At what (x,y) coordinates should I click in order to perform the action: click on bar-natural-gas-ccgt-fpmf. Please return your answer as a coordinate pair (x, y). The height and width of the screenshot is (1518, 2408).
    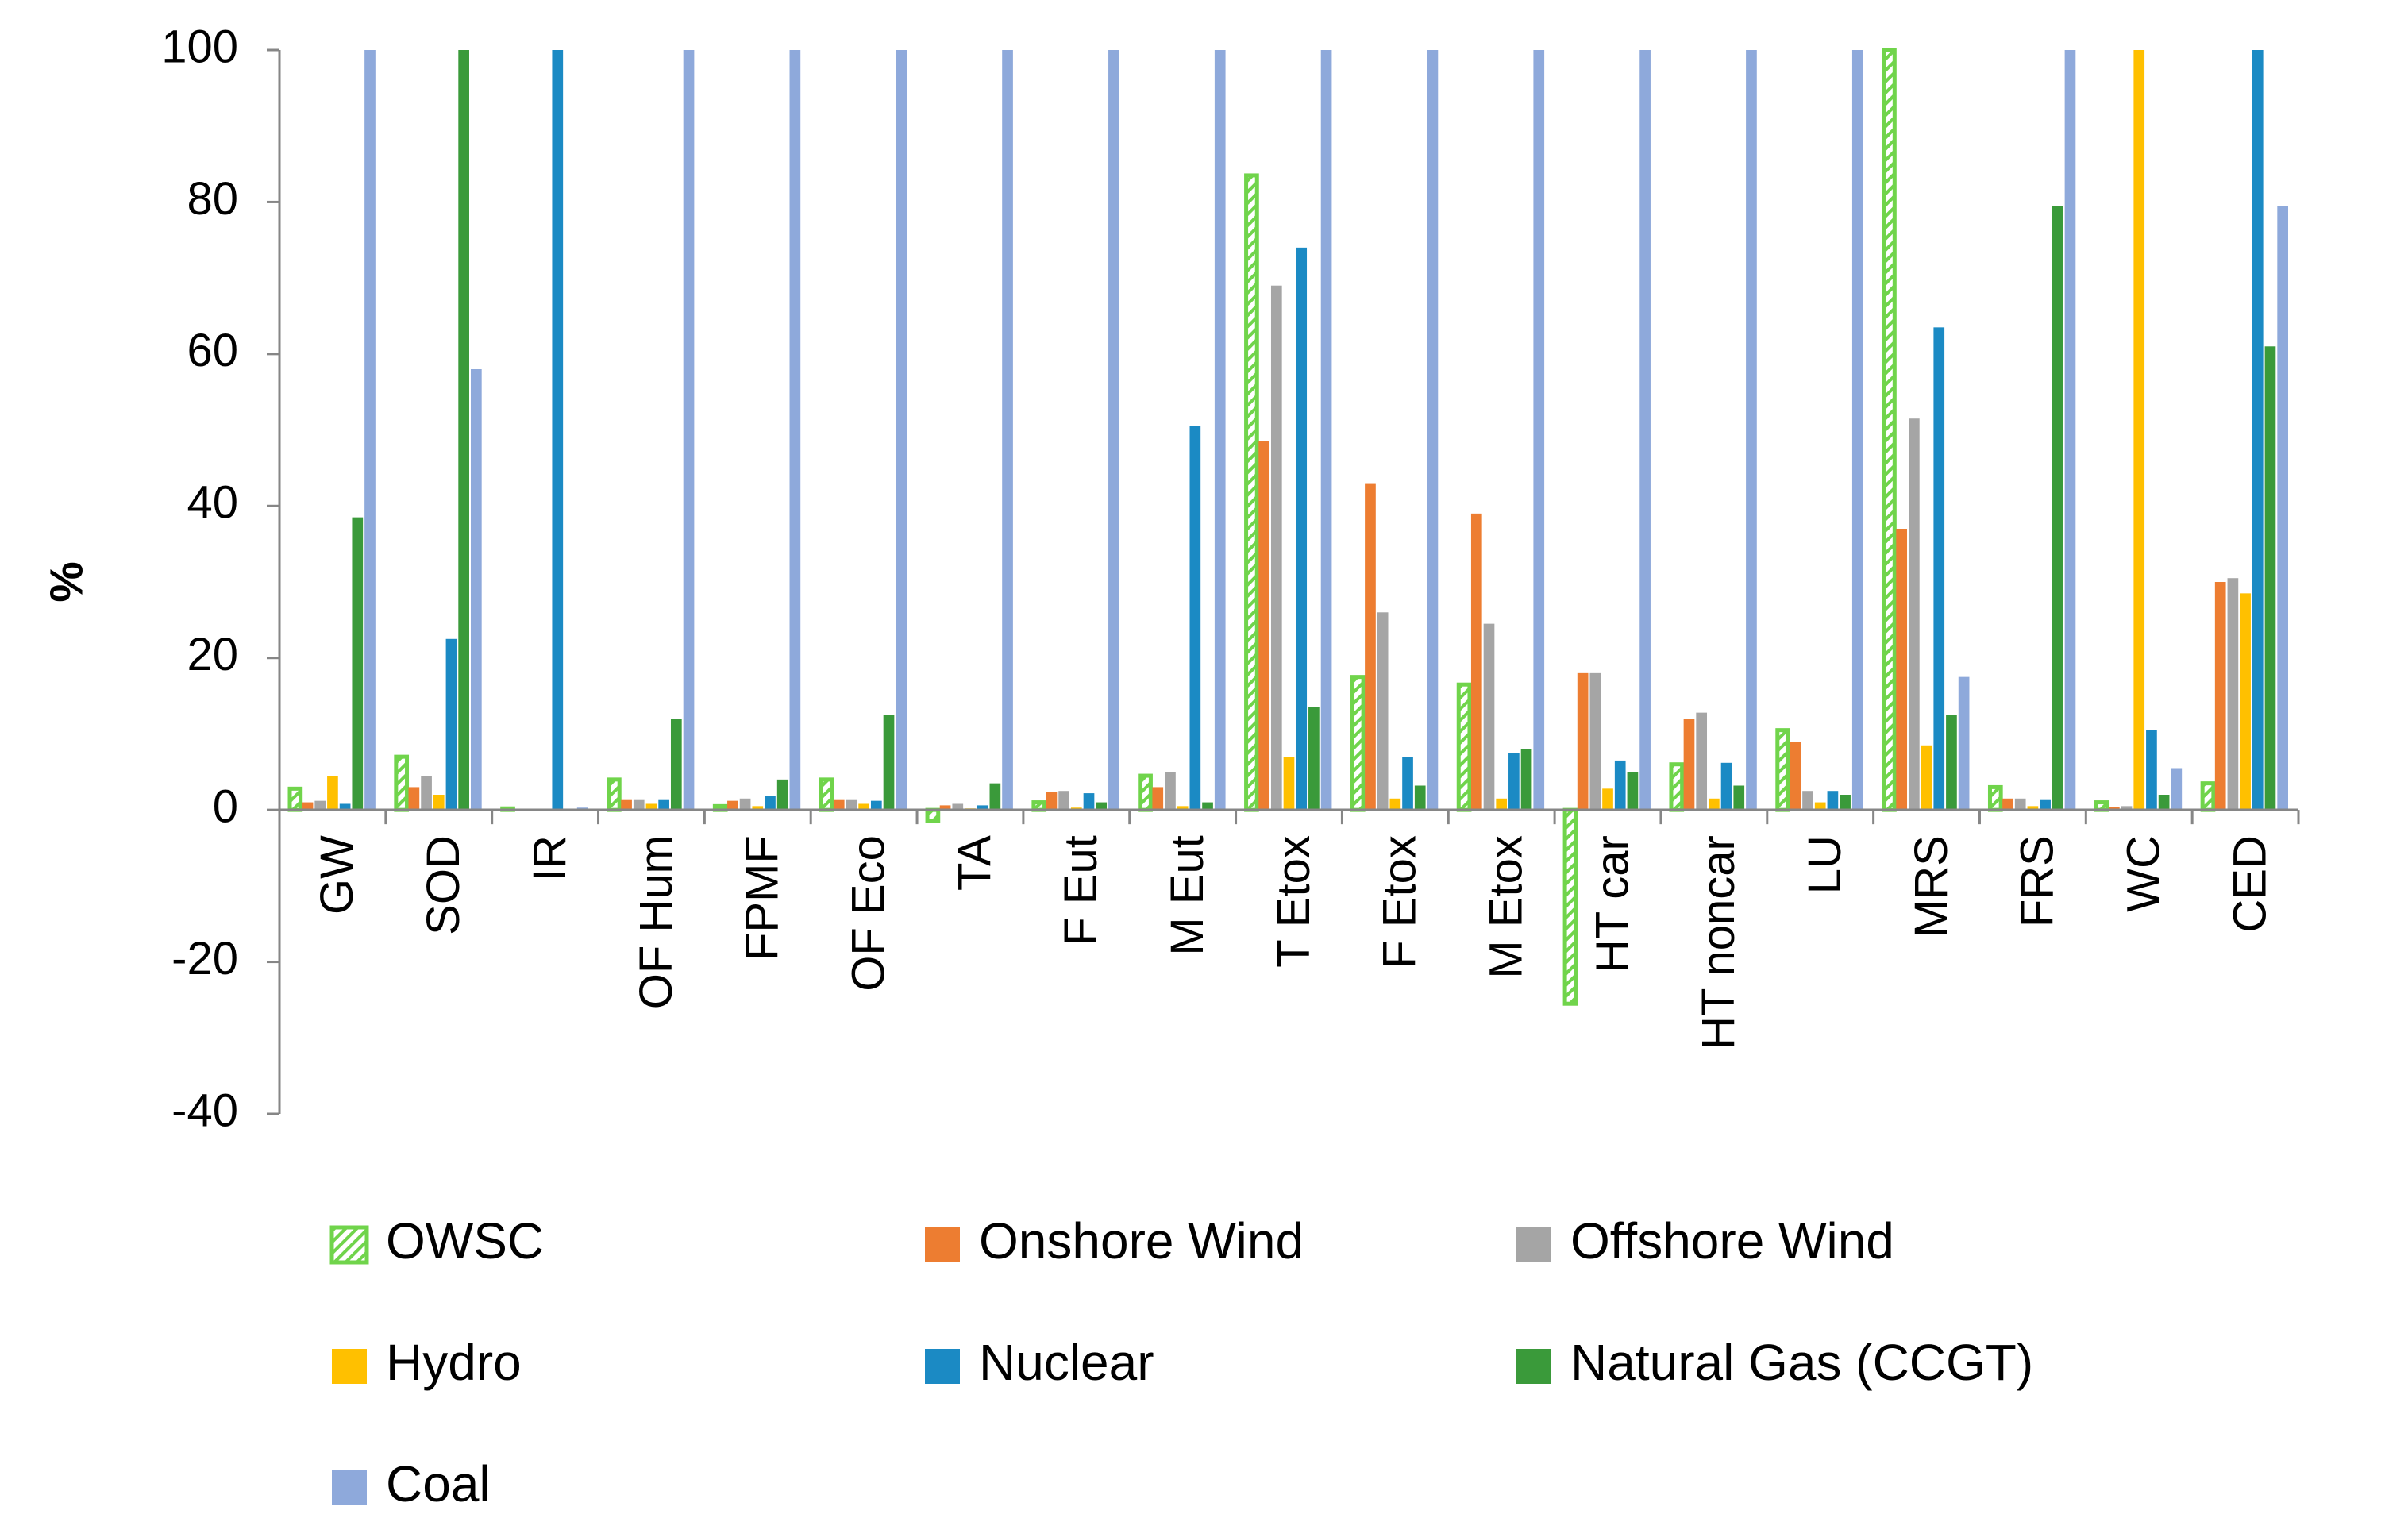
    Looking at the image, I should click on (782, 795).